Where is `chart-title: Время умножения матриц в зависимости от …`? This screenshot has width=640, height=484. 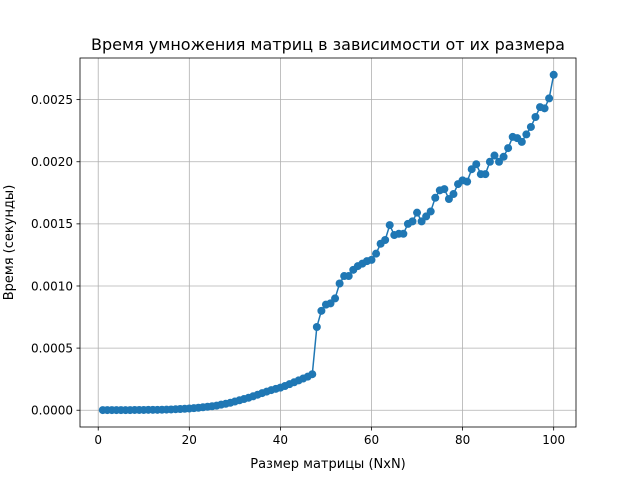
chart-title: Время умножения матриц в зависимости от … is located at coordinates (328, 44).